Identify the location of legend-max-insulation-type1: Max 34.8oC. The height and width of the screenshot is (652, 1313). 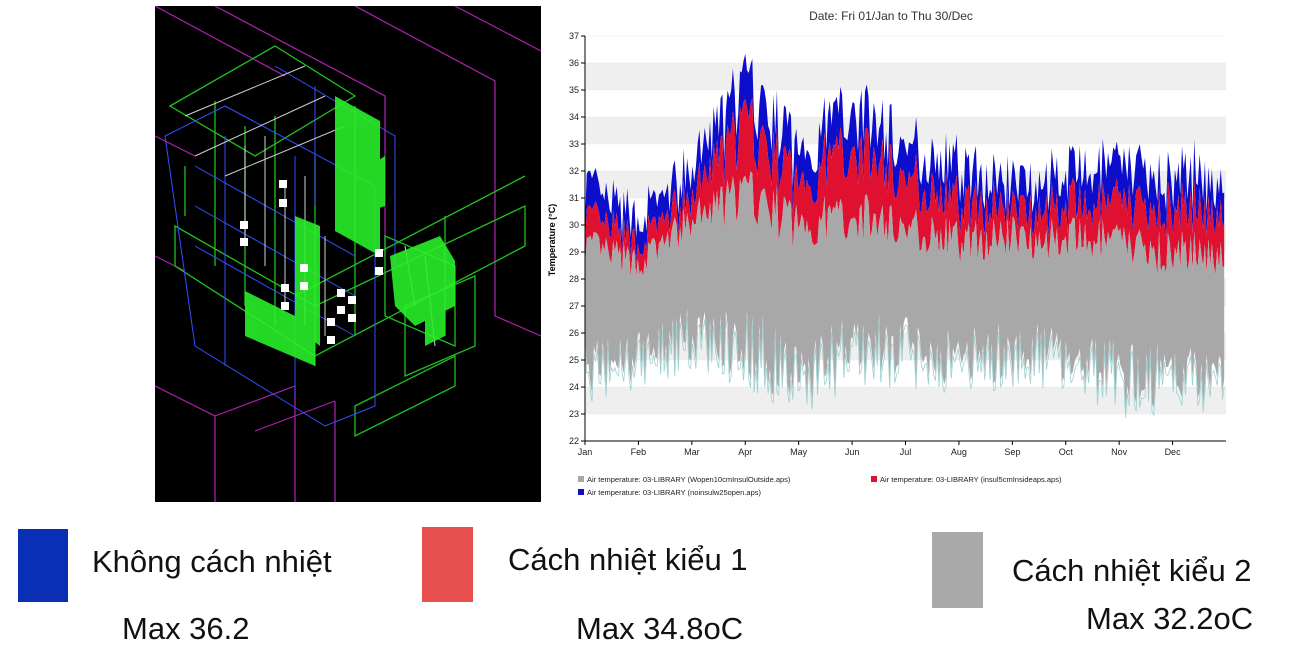
(660, 628).